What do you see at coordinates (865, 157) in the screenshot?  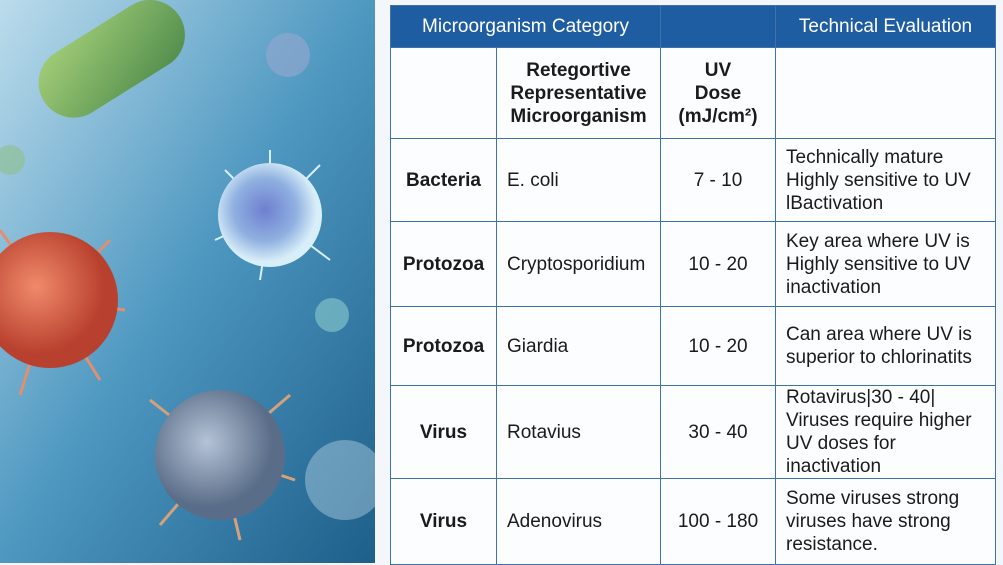 I see `text-line: Technically mature` at bounding box center [865, 157].